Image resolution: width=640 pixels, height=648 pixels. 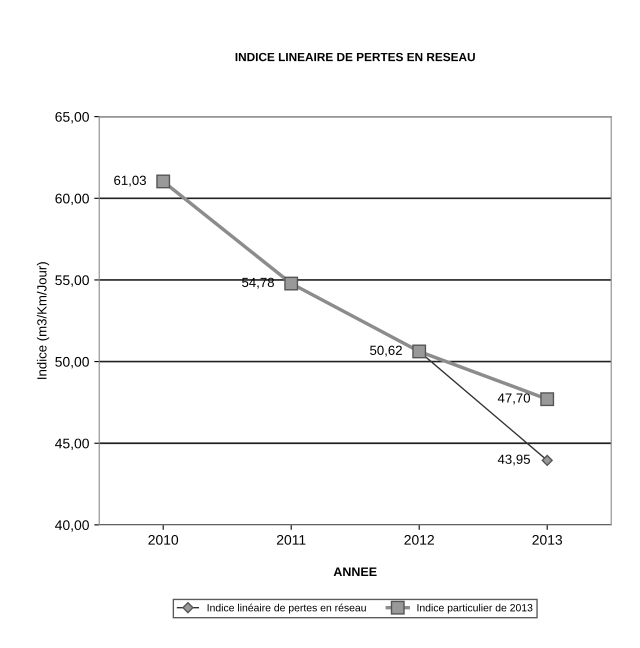 I want to click on x-axis-title: ANNEE, so click(x=355, y=571).